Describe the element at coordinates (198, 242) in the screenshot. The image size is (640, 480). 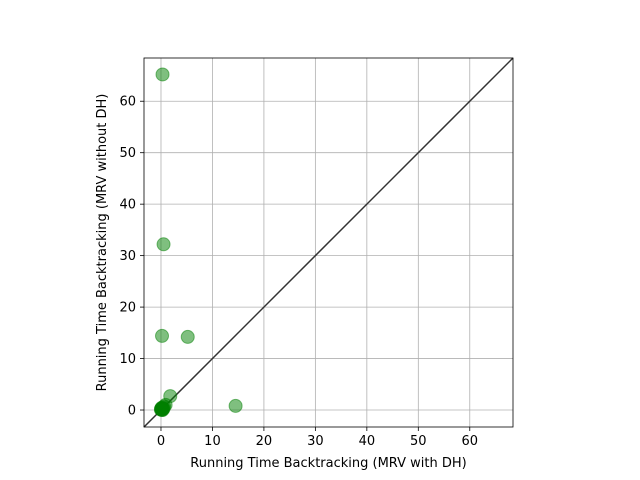
I see `data-points` at that location.